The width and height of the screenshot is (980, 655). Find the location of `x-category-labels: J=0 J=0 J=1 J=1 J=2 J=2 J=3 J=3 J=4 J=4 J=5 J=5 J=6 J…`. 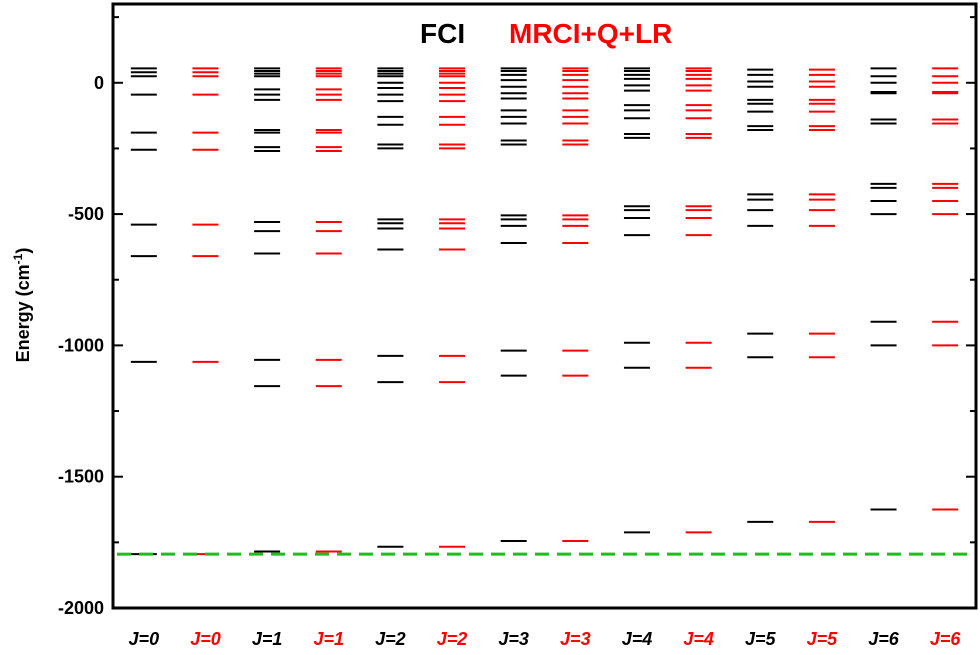

x-category-labels: J=0 J=0 J=1 J=1 J=2 J=2 J=3 J=3 J=4 J=4 J=5 J=5 J=6 J… is located at coordinates (545, 639).